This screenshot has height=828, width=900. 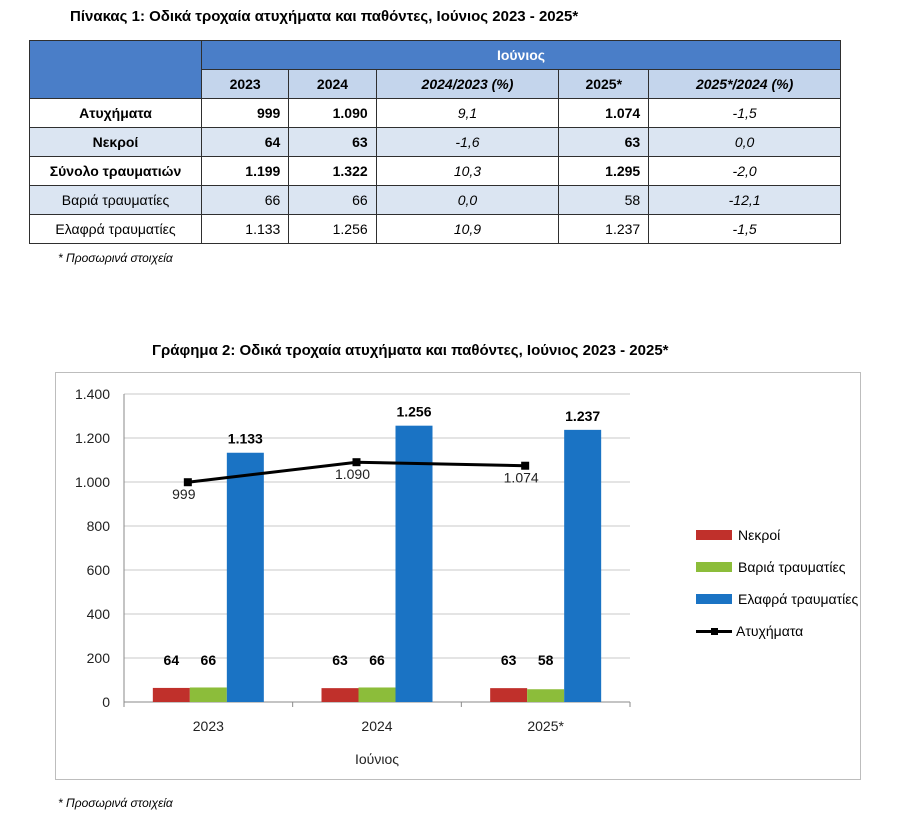 I want to click on table-row: Βαριά τραυματίες 66 66 0,0 58 -12,1, so click(x=435, y=200).